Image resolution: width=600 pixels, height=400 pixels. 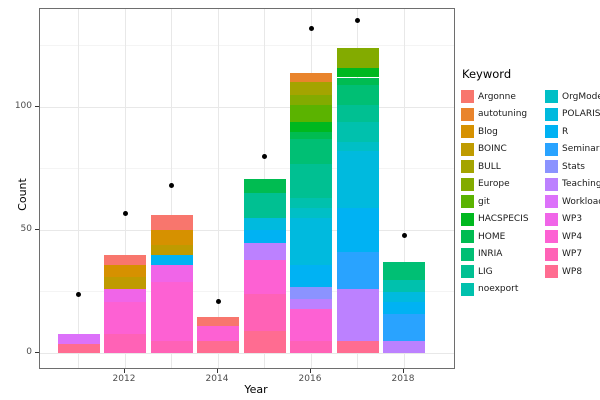 I want to click on legend-item-OrgMode: OrgMode, so click(x=572, y=97).